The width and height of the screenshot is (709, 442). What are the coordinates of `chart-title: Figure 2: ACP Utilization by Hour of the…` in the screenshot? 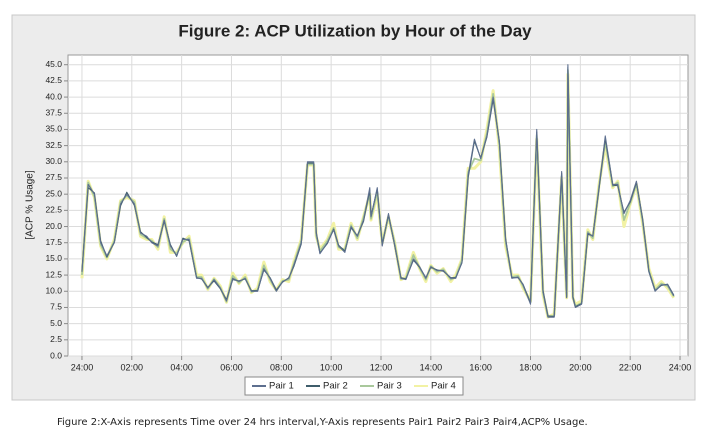 It's located at (355, 30).